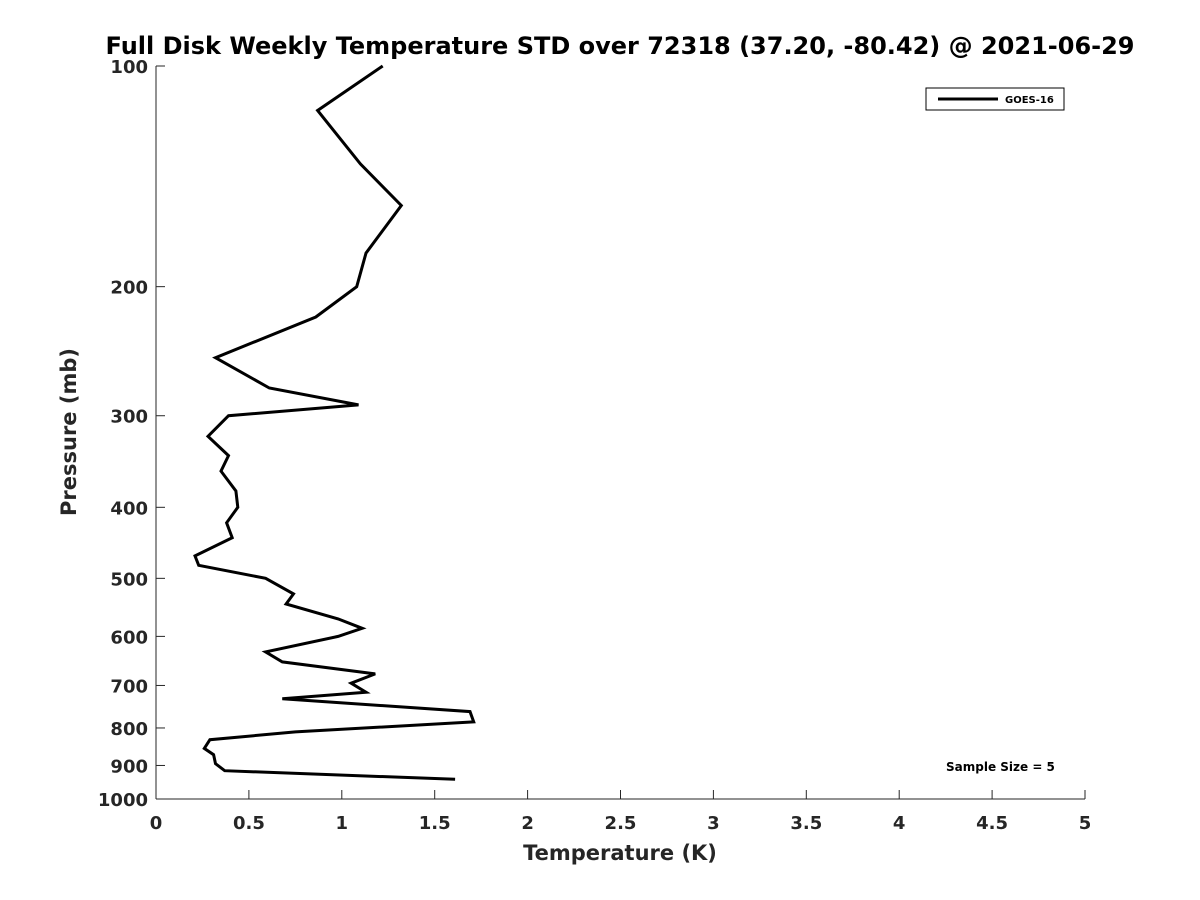 The image size is (1200, 900). I want to click on x-axis-label: Temperature (K), so click(620, 853).